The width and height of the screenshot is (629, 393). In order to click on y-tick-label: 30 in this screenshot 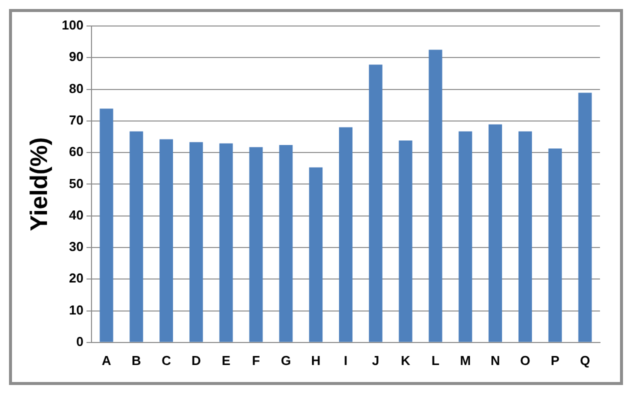, I will do `click(76, 246)`.